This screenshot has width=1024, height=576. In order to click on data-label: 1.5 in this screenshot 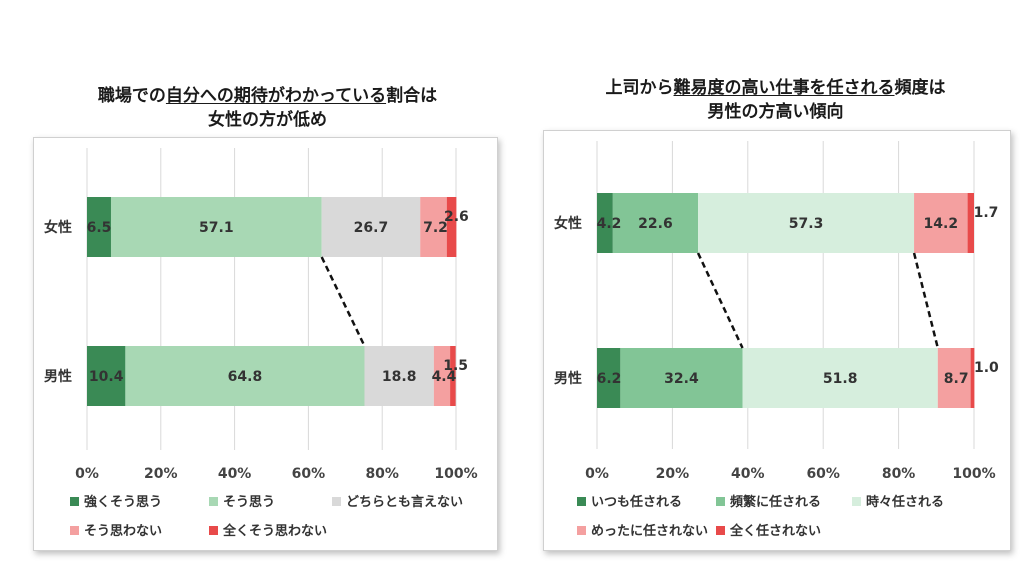, I will do `click(455, 366)`.